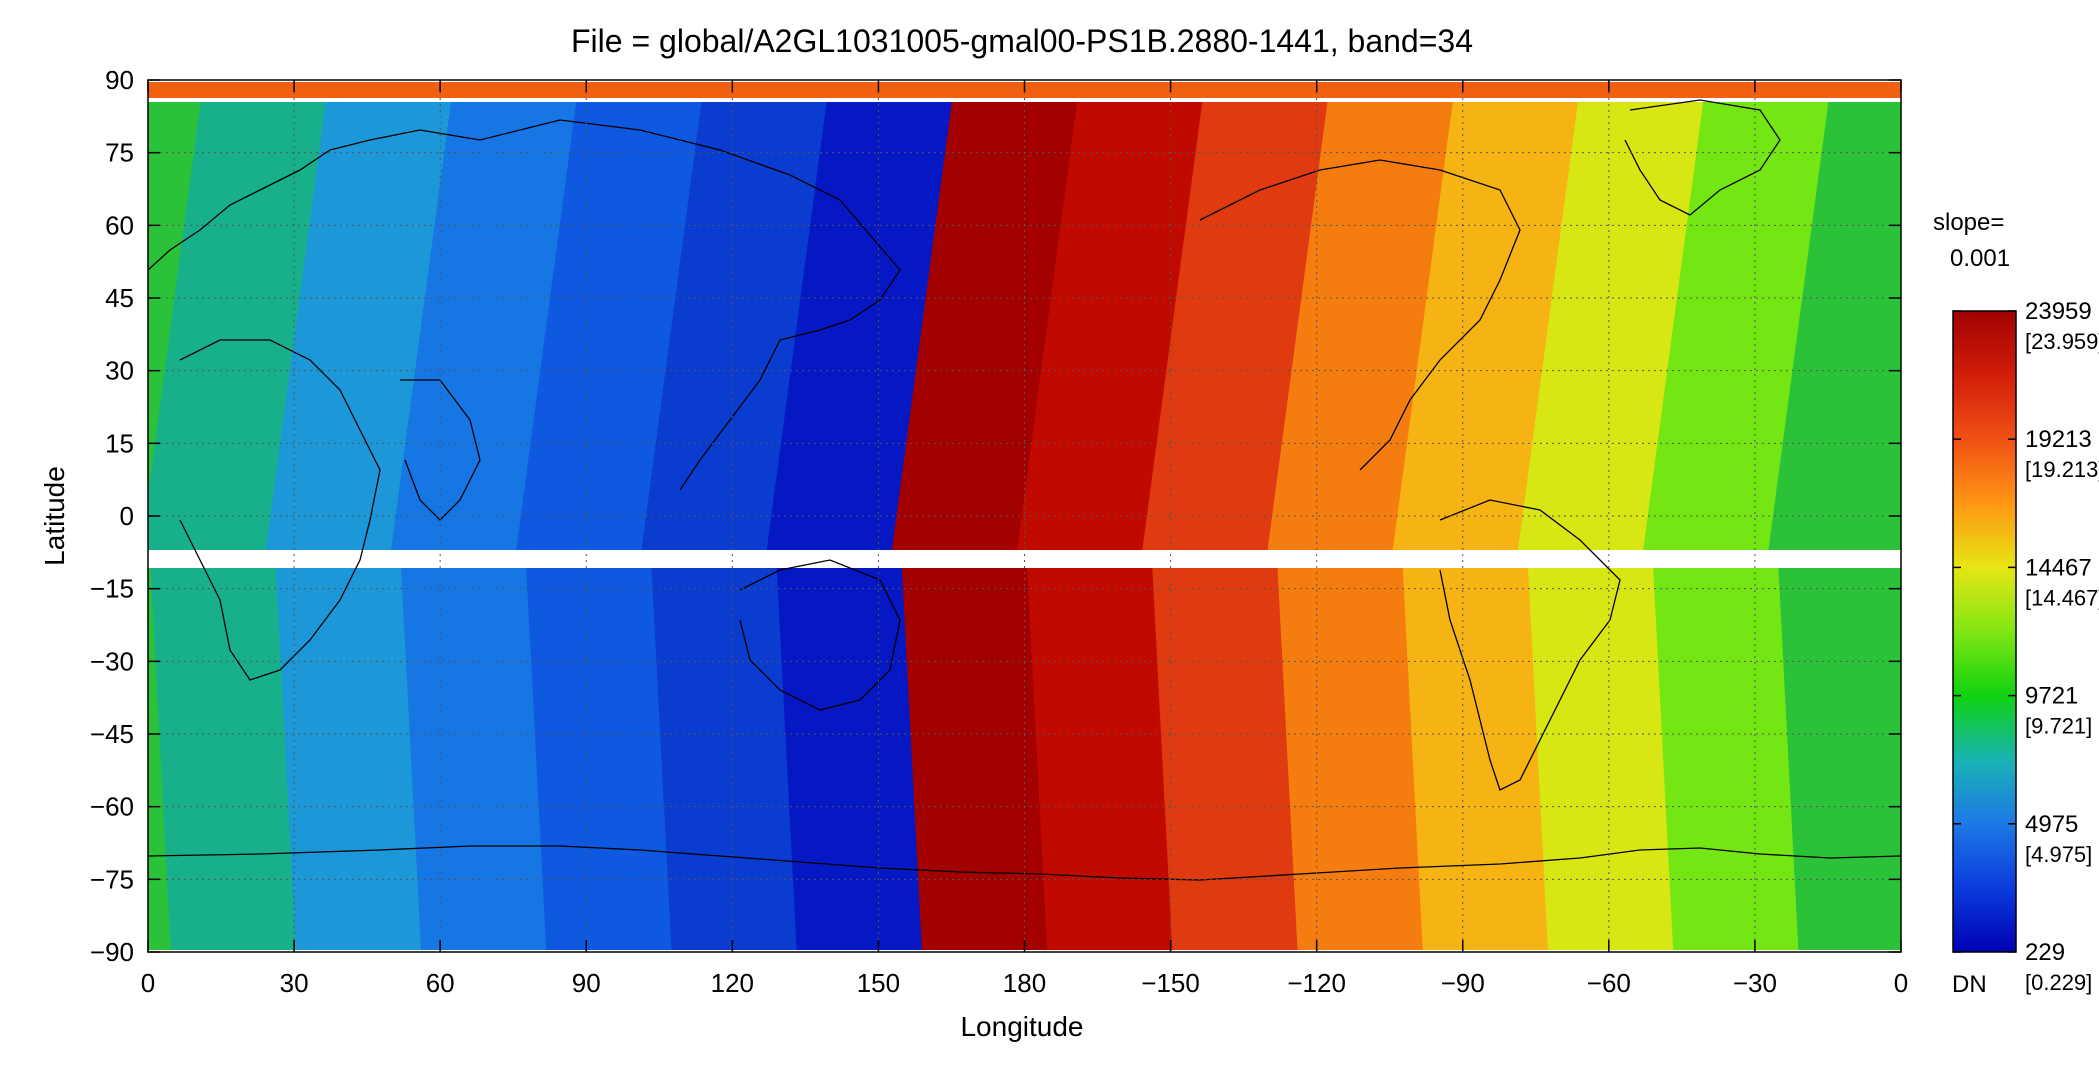  I want to click on colorbar-unit-label: DN, so click(1969, 984).